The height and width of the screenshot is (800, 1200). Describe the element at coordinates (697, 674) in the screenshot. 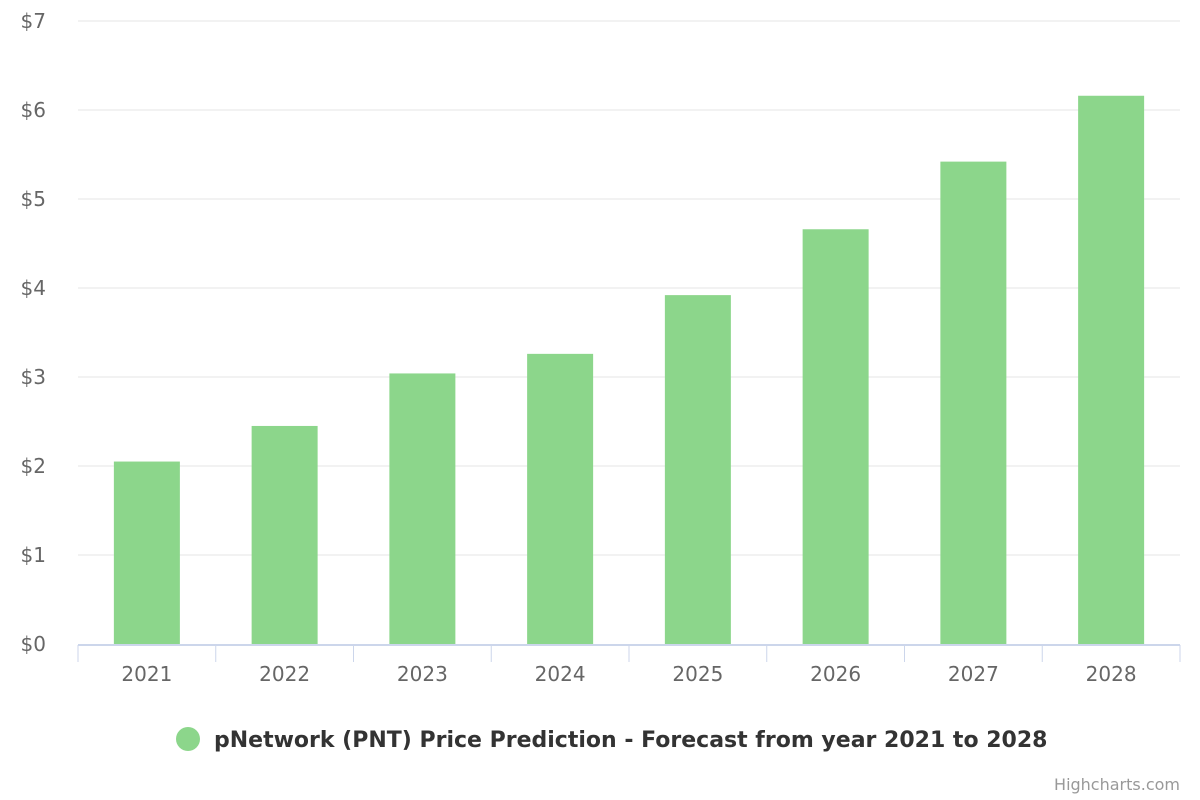

I see `x-tick-label: 2025` at that location.